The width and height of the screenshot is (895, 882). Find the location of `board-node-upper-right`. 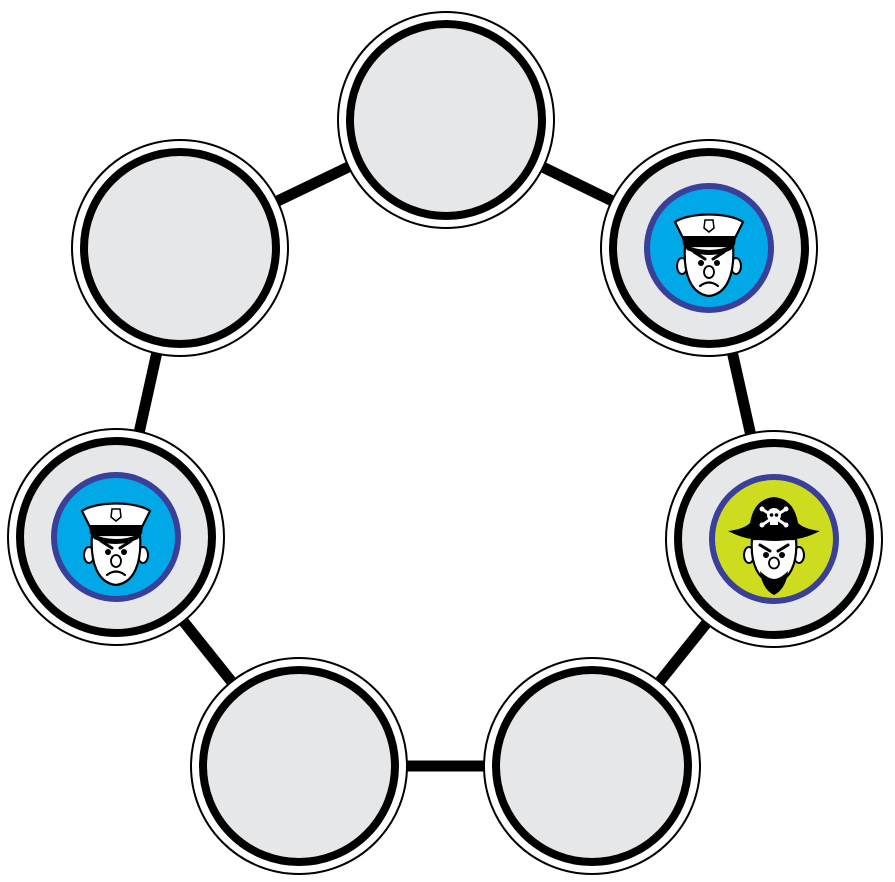

board-node-upper-right is located at coordinates (709, 248).